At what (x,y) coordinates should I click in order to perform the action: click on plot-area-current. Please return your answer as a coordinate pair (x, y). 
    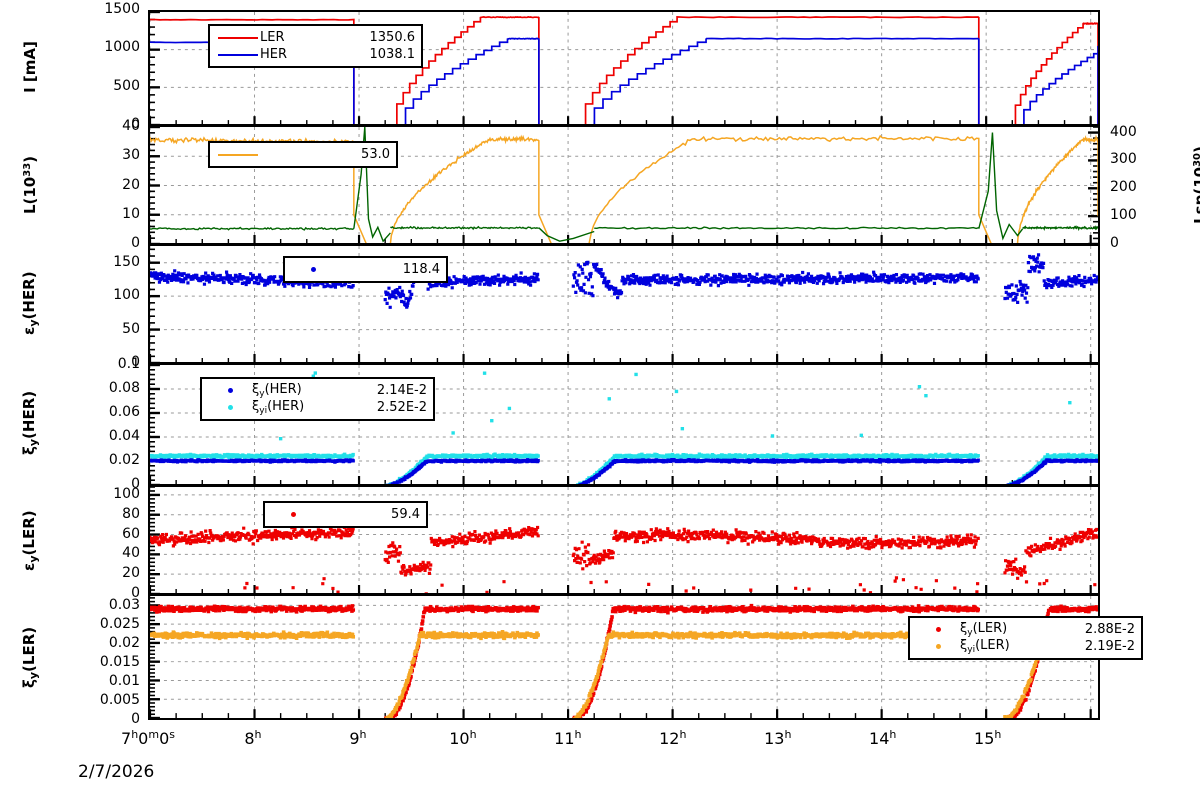
    Looking at the image, I should click on (624, 68).